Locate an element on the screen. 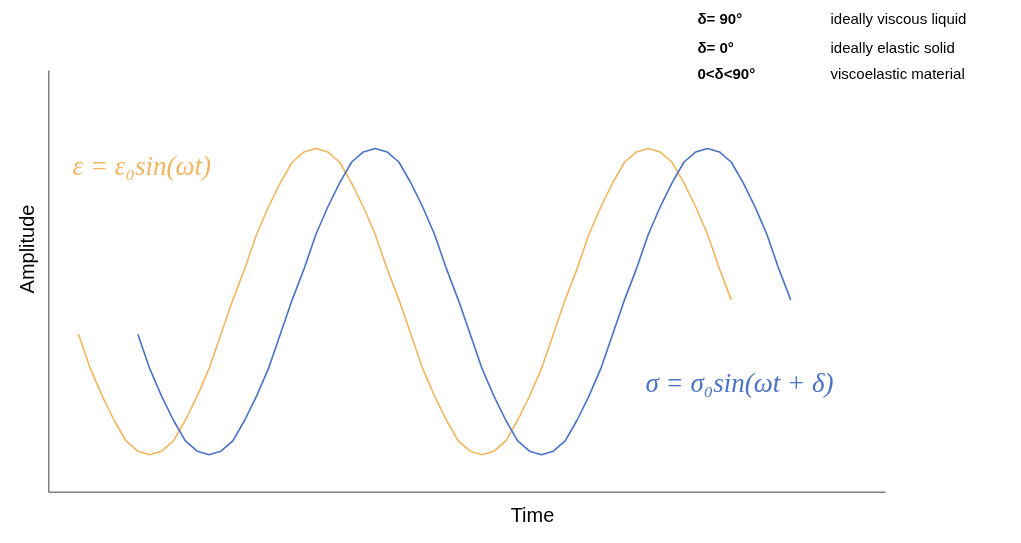 Image resolution: width=1021 pixels, height=543 pixels. text: δ= 0° is located at coordinates (715, 47).